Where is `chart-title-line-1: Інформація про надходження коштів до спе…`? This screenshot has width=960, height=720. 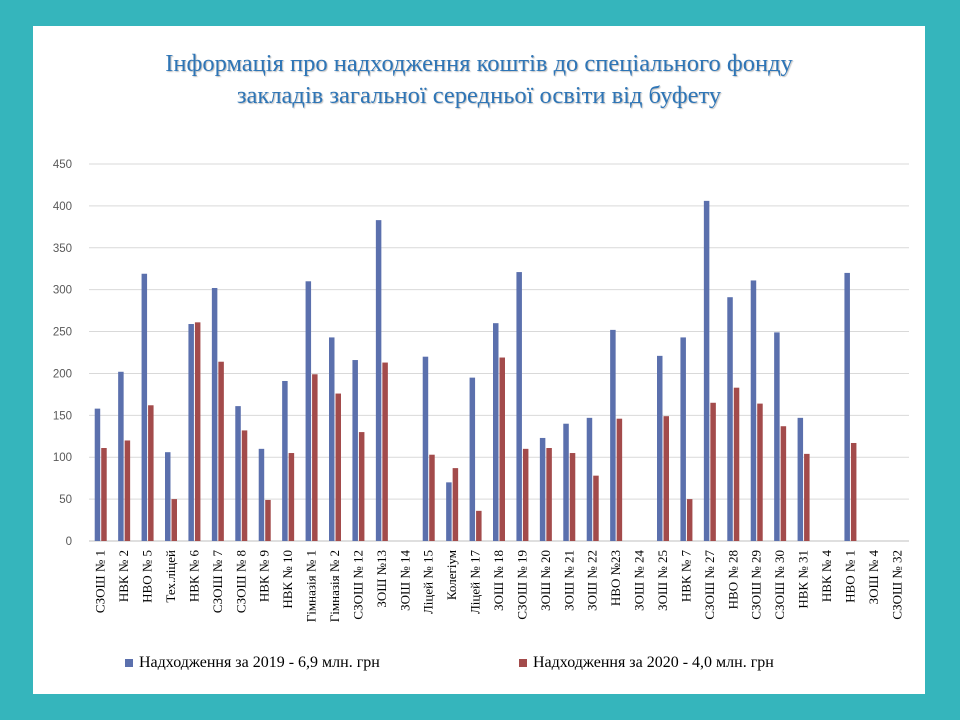 chart-title-line-1: Інформація про надходження коштів до спе… is located at coordinates (479, 63).